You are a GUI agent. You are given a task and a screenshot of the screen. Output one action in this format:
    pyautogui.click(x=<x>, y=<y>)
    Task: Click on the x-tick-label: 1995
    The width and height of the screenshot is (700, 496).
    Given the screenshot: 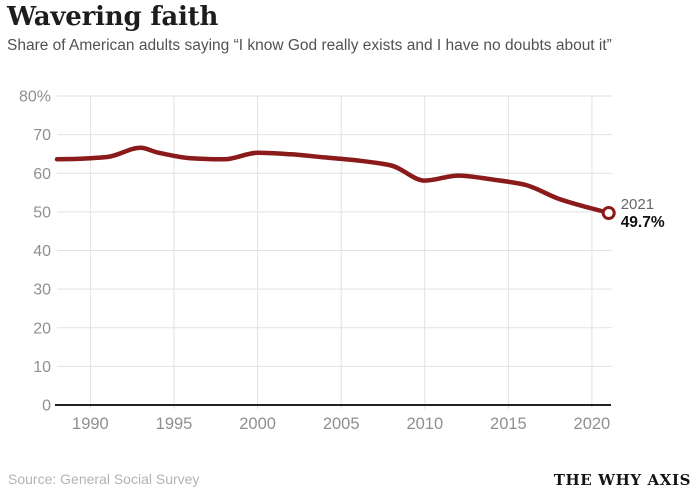 What is the action you would take?
    pyautogui.click(x=174, y=424)
    